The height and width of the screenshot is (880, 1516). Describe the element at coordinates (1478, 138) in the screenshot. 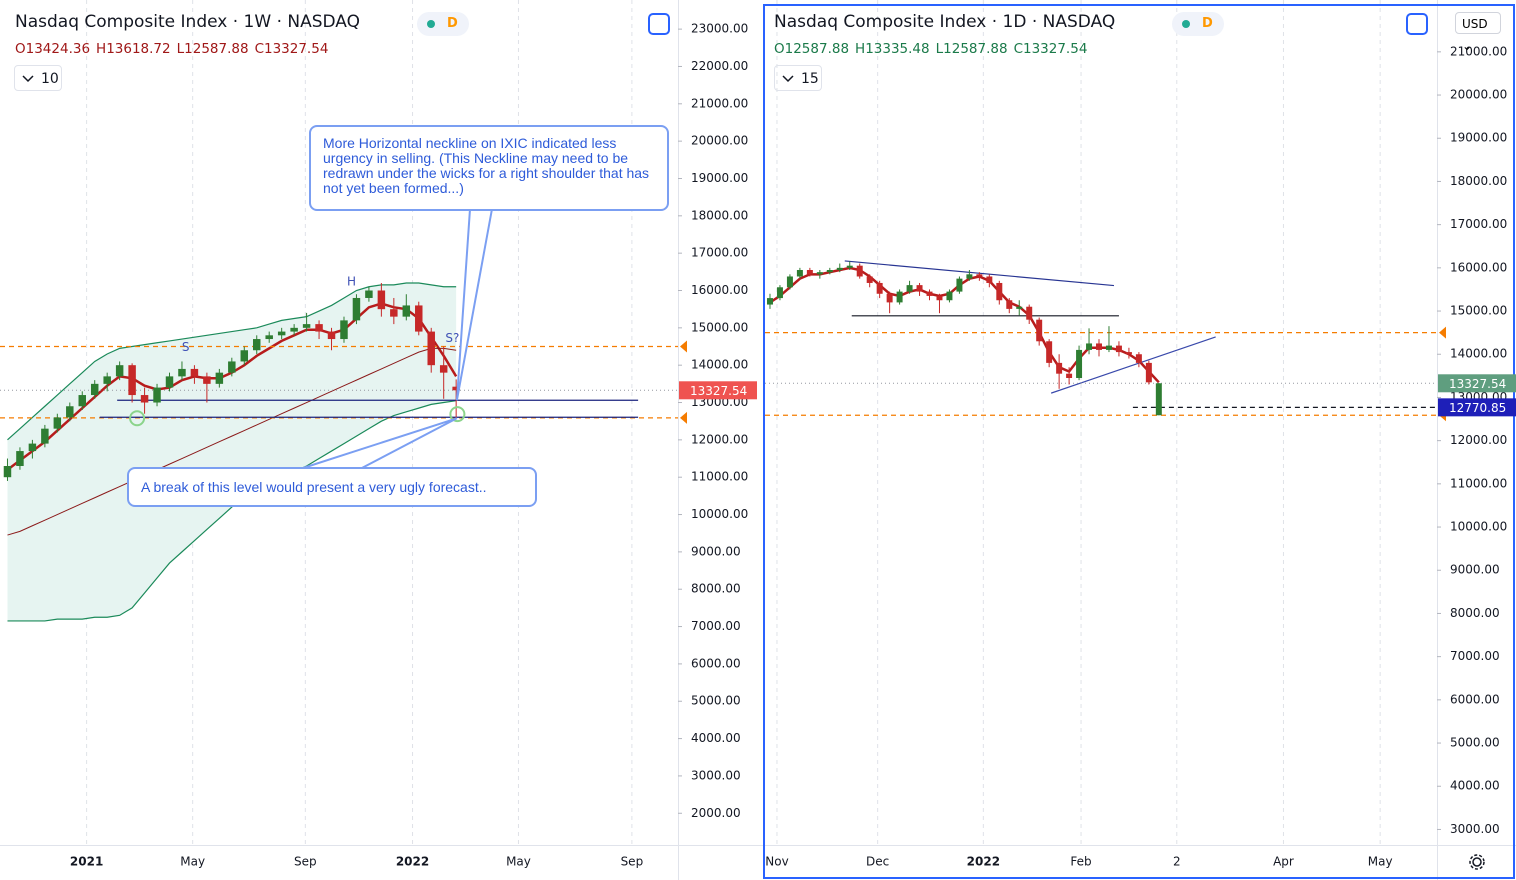

I see `y-tick-label: 19000.00` at that location.